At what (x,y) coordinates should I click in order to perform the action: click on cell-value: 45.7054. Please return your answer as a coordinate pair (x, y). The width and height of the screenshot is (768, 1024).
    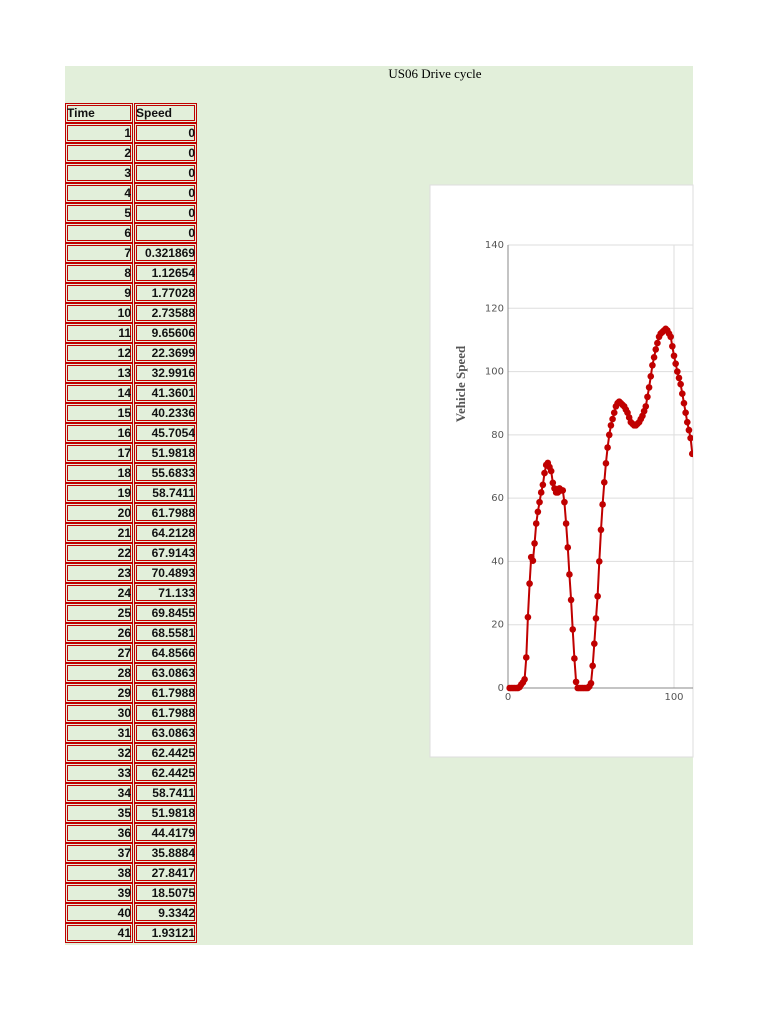
    Looking at the image, I should click on (174, 433).